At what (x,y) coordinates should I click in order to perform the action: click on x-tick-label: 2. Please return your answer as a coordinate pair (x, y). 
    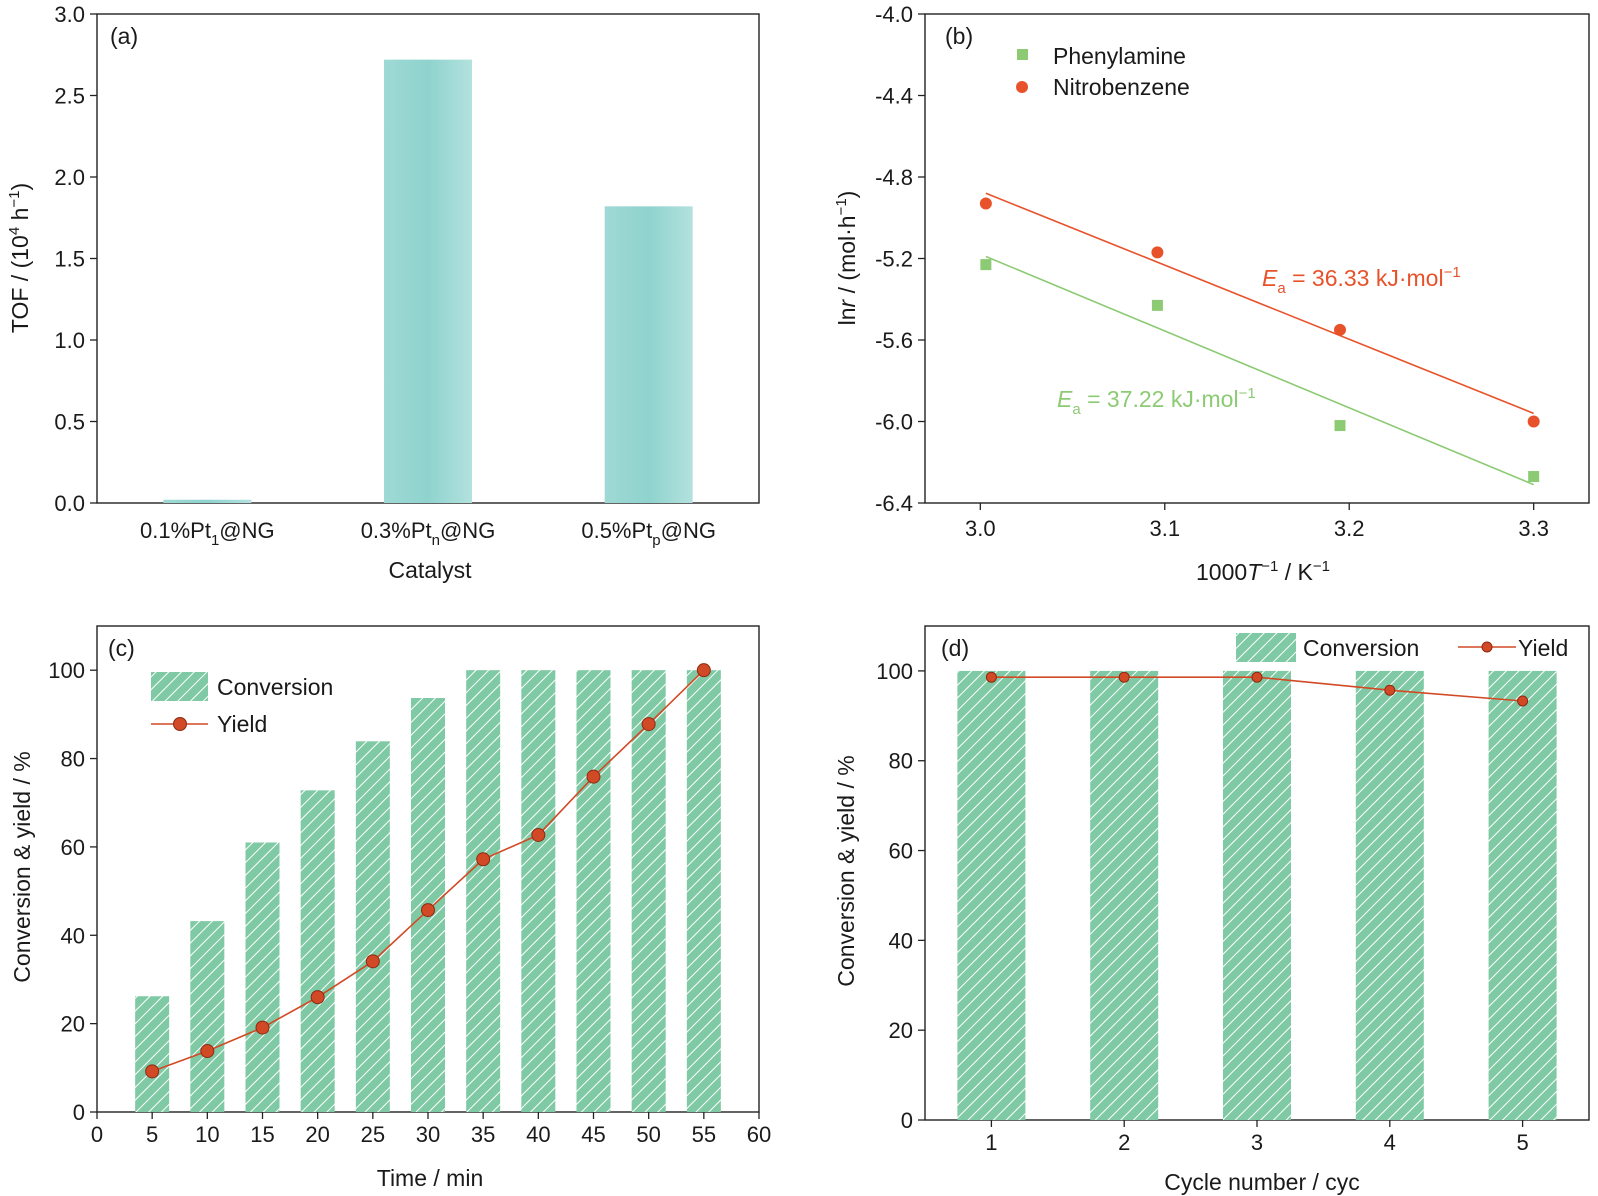
    Looking at the image, I should click on (1124, 1142).